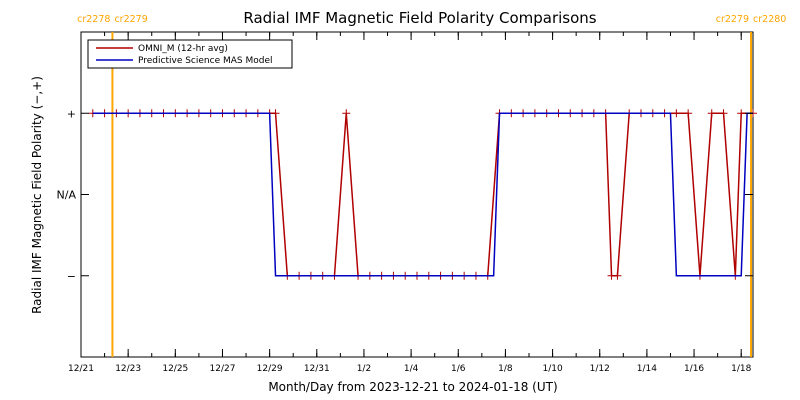 Image resolution: width=800 pixels, height=400 pixels. What do you see at coordinates (317, 369) in the screenshot?
I see `x-tick-label: 12/31` at bounding box center [317, 369].